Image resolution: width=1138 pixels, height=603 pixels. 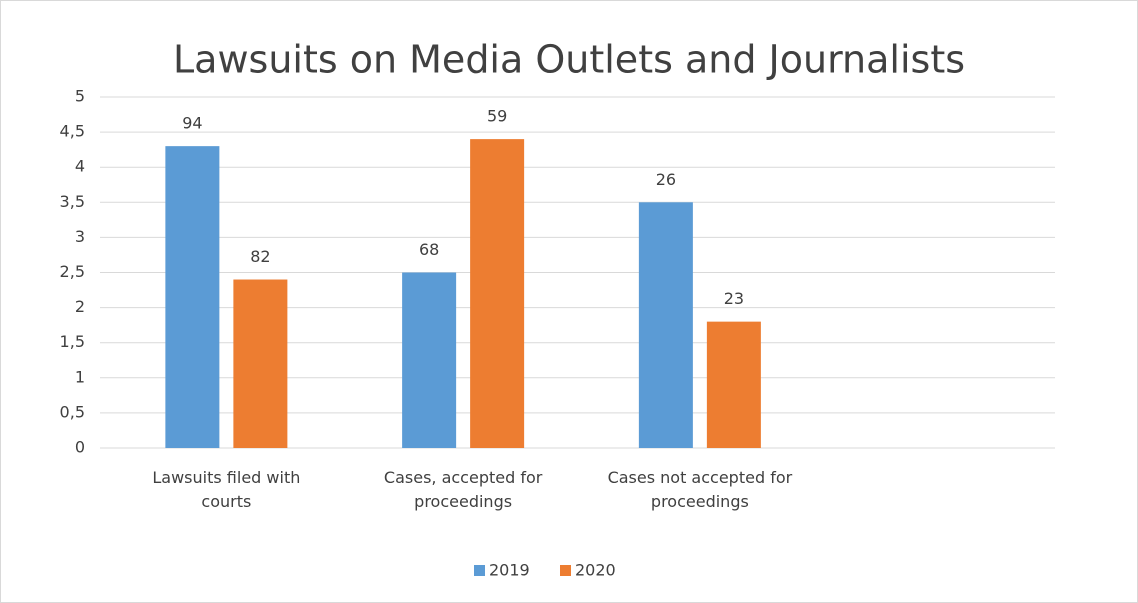 What do you see at coordinates (429, 249) in the screenshot?
I see `data-label: 68` at bounding box center [429, 249].